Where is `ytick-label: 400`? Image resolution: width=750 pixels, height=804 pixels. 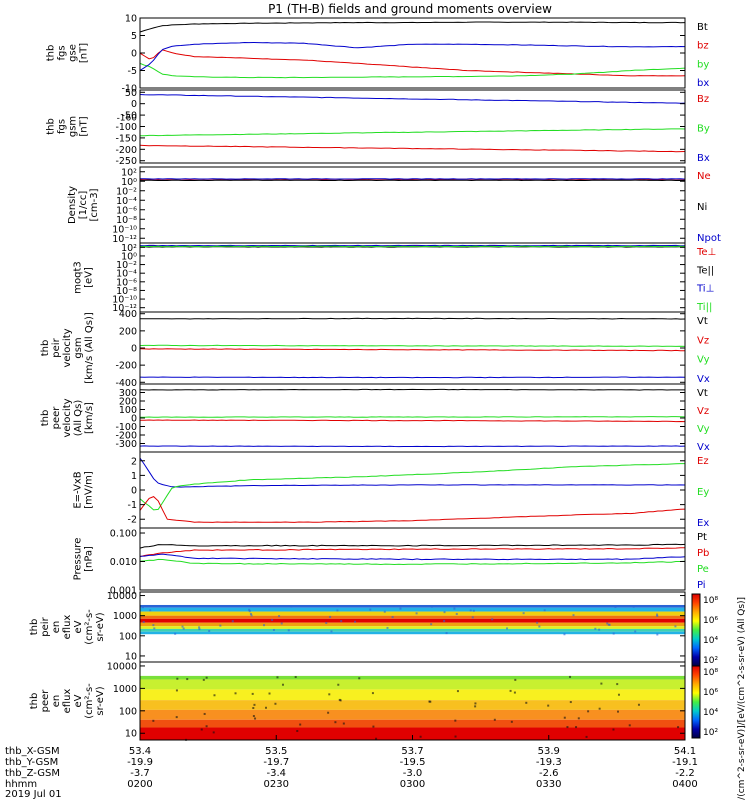 ytick-label: 400 is located at coordinates (128, 314).